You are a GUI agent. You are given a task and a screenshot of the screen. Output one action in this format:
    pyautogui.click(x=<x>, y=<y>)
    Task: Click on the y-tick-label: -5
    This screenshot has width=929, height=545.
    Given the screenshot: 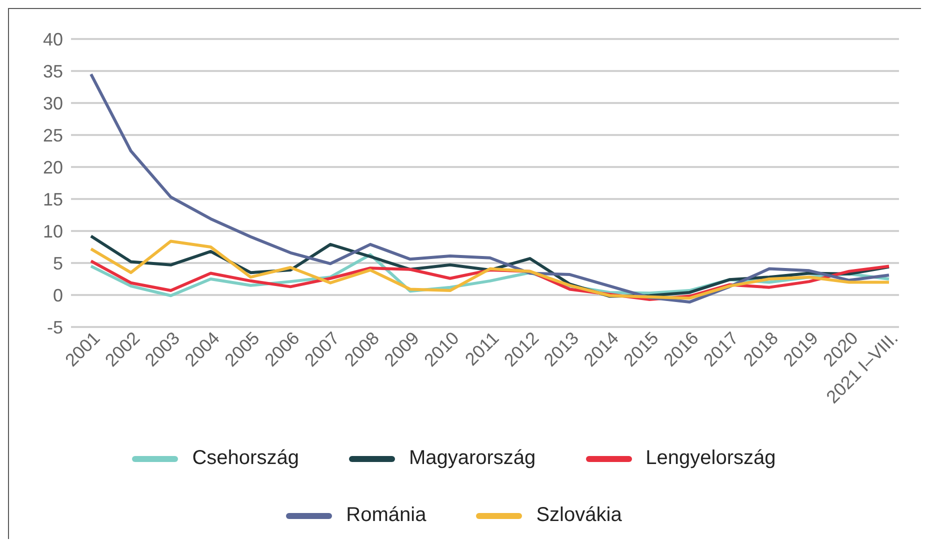 What is the action you would take?
    pyautogui.click(x=54, y=327)
    